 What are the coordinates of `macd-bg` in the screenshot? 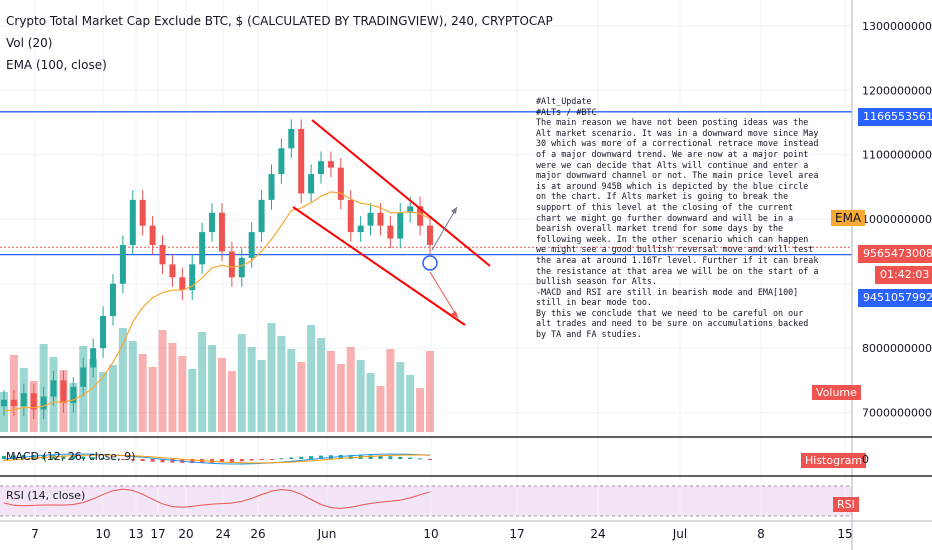 It's located at (426, 458).